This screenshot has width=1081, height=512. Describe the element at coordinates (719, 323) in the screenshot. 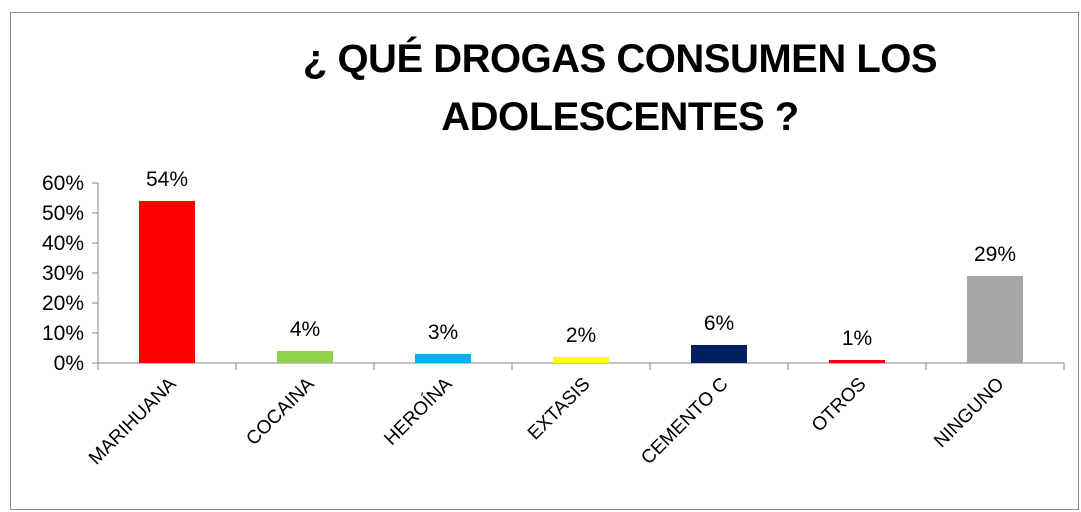

I see `data-label: 6%` at that location.